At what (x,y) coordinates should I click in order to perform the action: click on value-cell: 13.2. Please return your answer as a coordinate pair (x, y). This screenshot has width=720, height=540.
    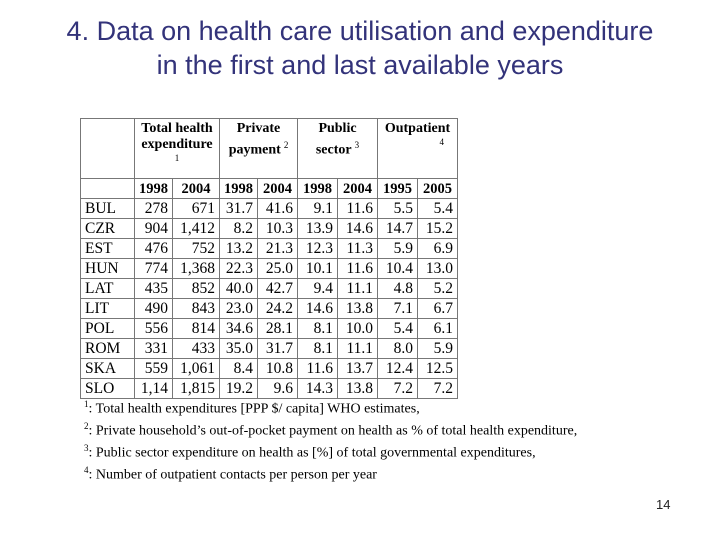
    Looking at the image, I should click on (238, 248).